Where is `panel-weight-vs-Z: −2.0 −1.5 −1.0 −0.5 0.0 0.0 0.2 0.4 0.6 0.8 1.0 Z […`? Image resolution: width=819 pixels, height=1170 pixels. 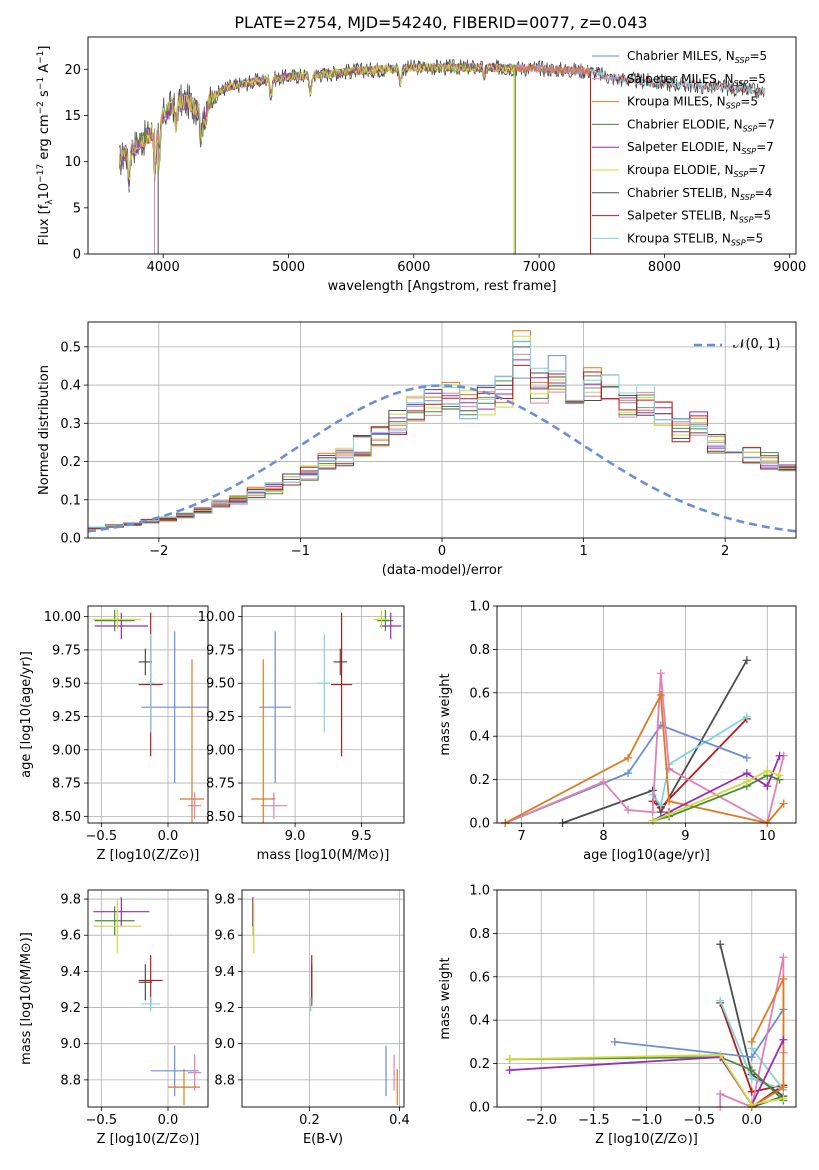
panel-weight-vs-Z: −2.0 −1.5 −1.0 −0.5 0.0 0.0 0.2 0.4 0.6 0.8 1.0 Z [… is located at coordinates (617, 1015).